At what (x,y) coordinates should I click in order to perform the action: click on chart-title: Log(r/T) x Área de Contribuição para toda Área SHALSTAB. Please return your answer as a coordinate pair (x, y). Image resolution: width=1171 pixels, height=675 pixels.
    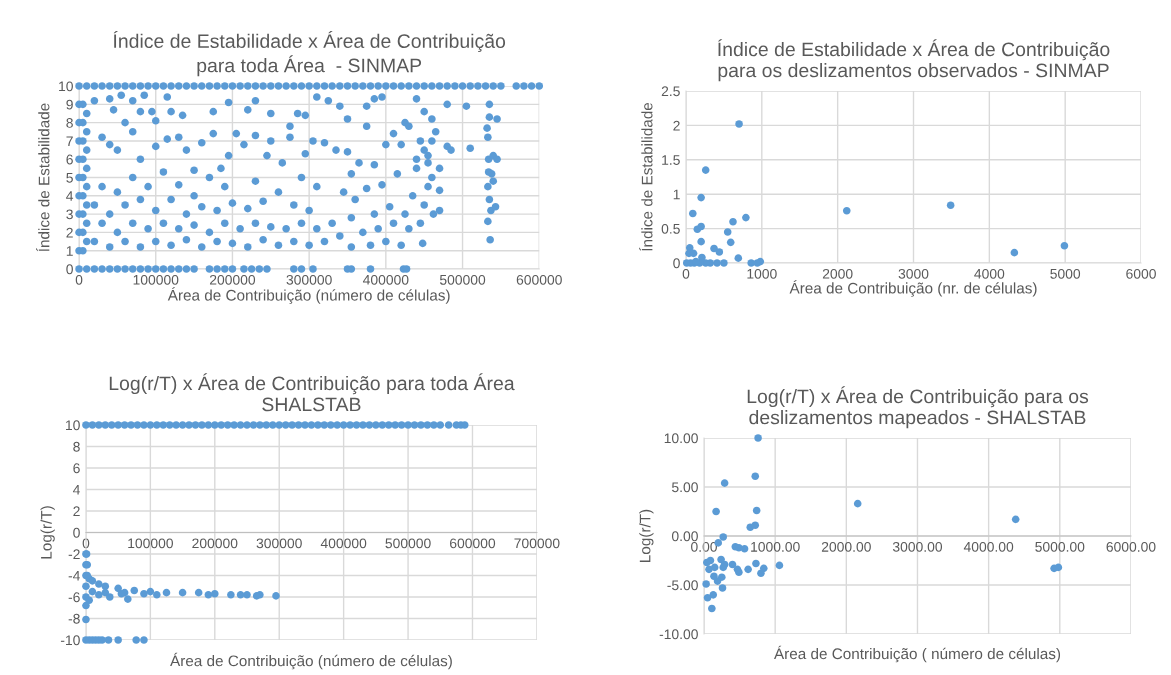
    Looking at the image, I should click on (312, 392).